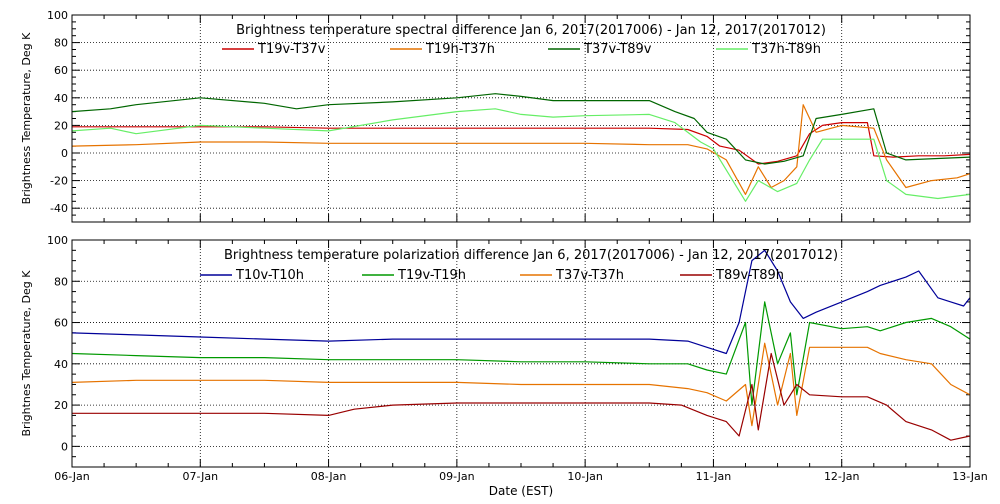 Image resolution: width=1000 pixels, height=504 pixels. What do you see at coordinates (970, 476) in the screenshot?
I see `x-tick-label: 13-Jan` at bounding box center [970, 476].